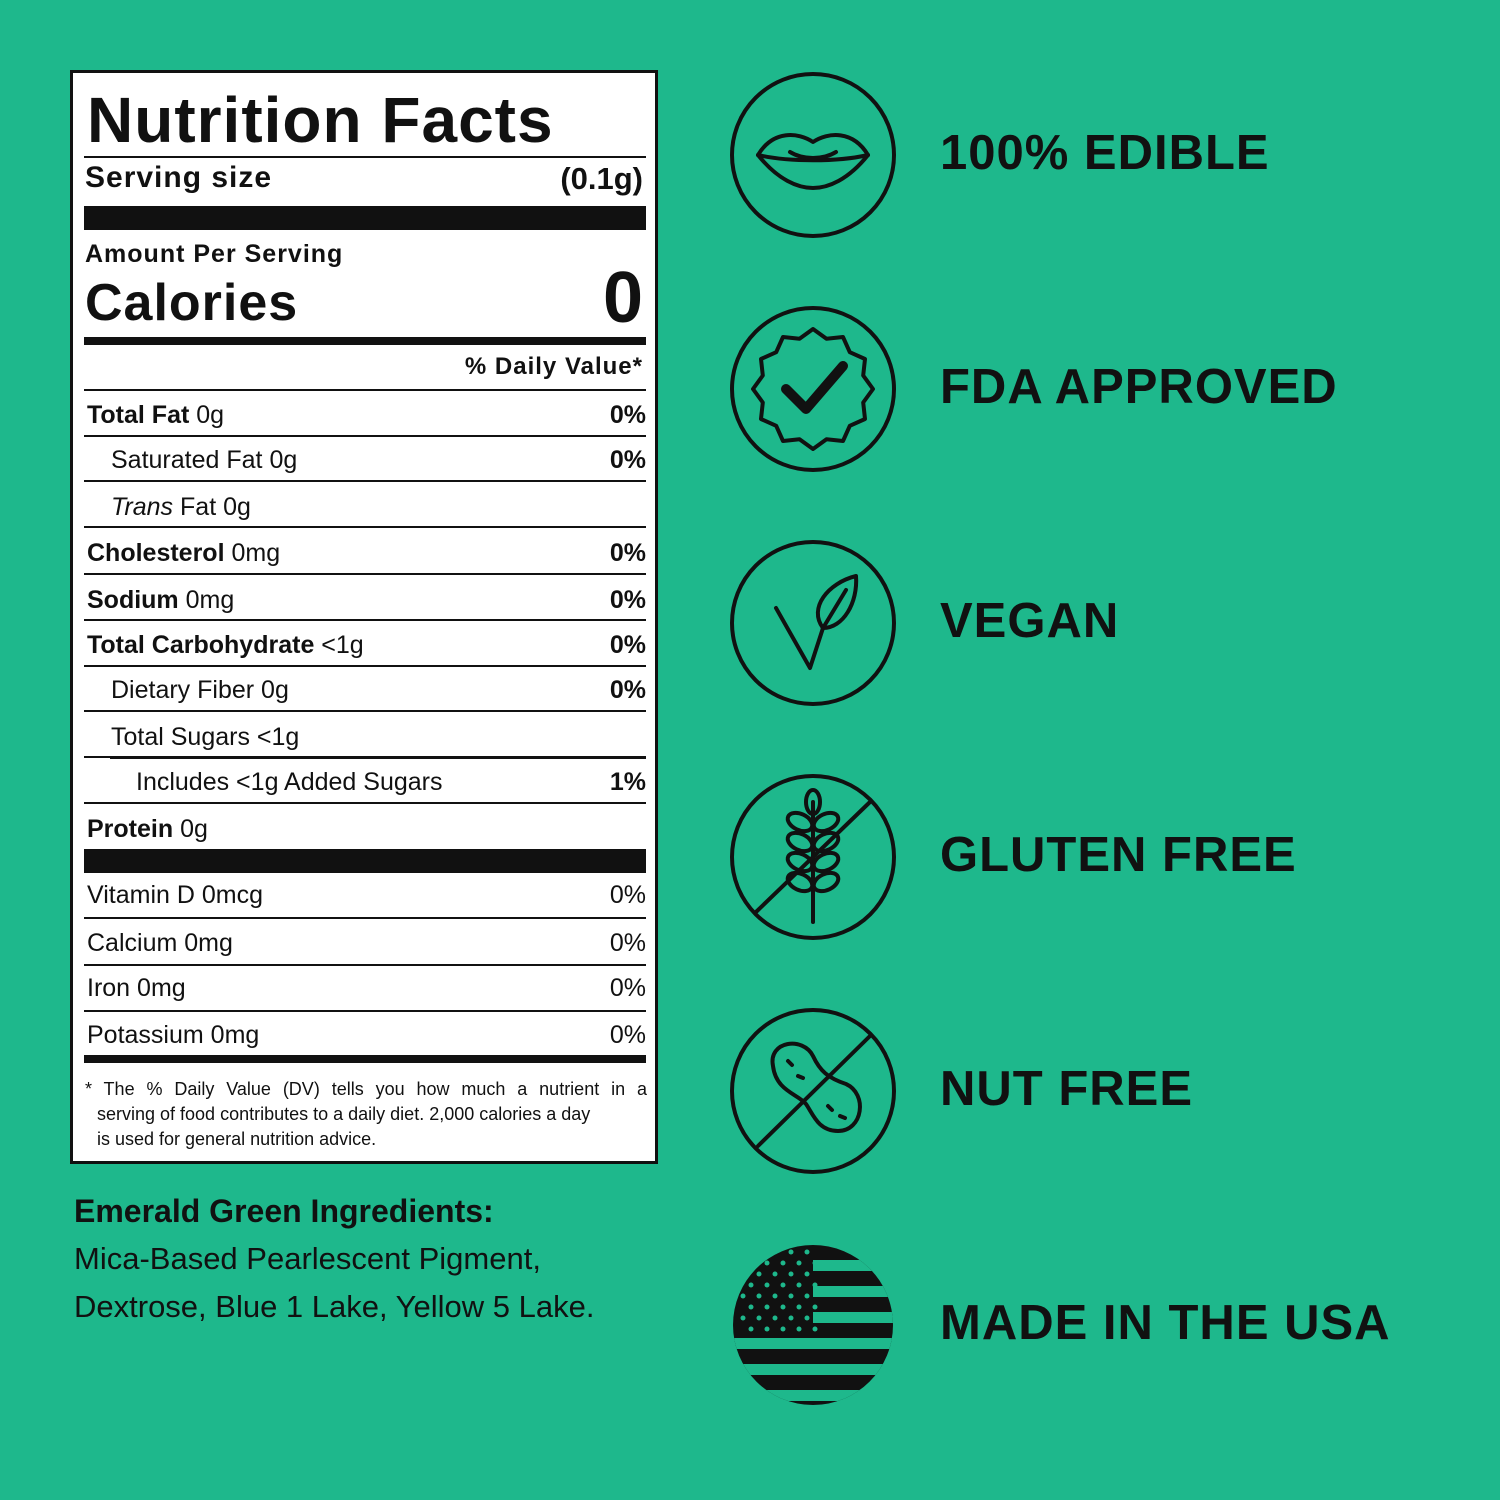 The width and height of the screenshot is (1500, 1500). Describe the element at coordinates (1105, 153) in the screenshot. I see `badge-label: 100% EDIBLE` at that location.